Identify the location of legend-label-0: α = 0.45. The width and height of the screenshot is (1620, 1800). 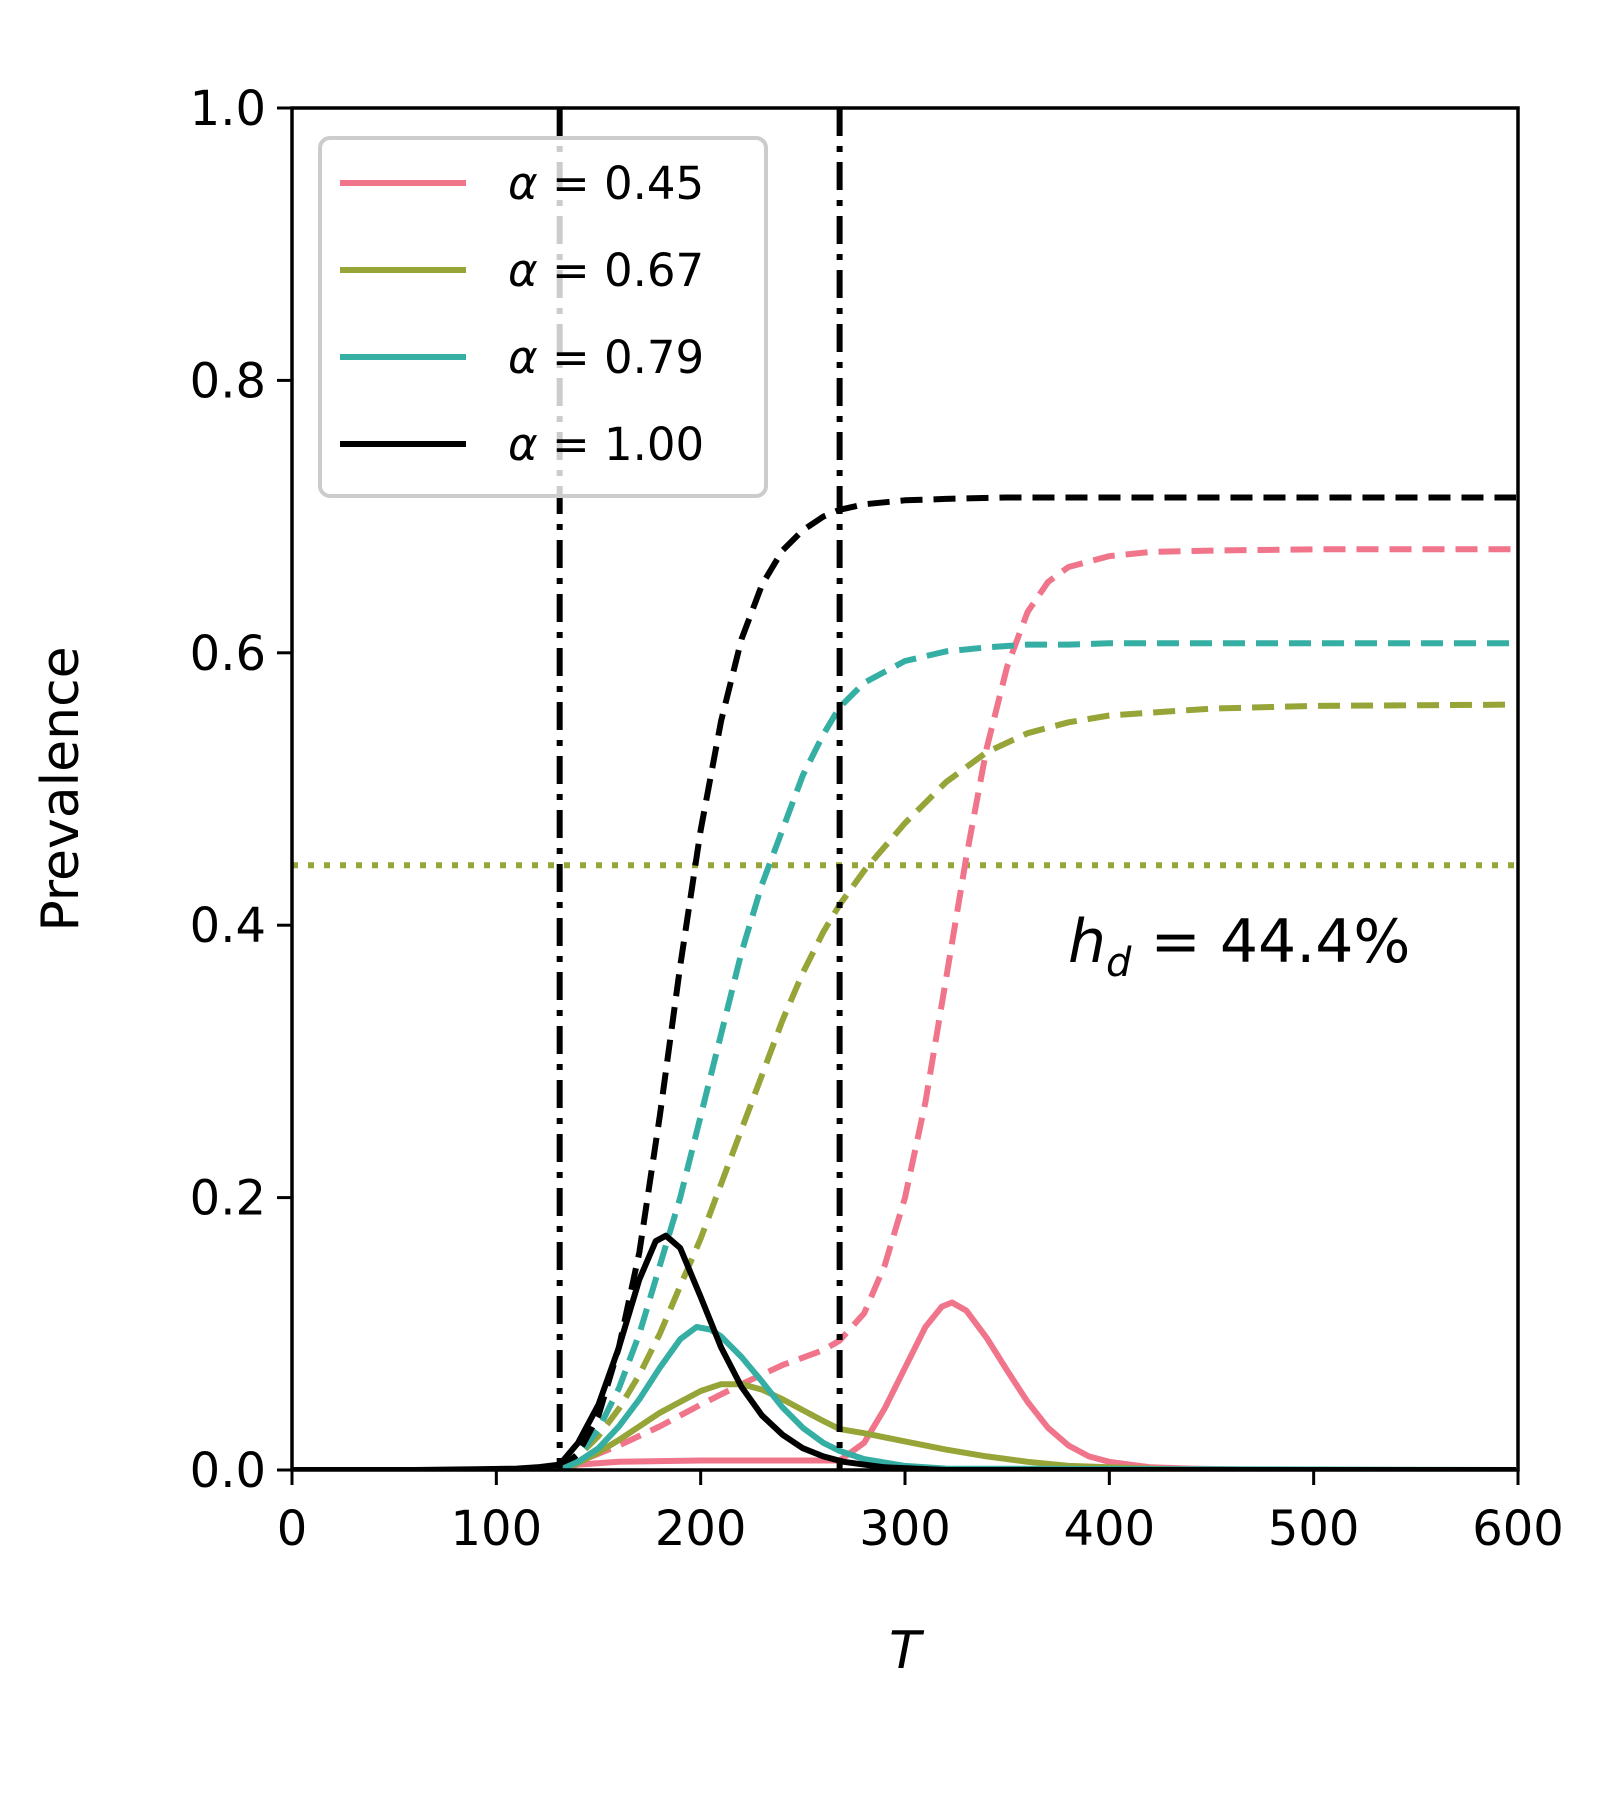
(606, 183).